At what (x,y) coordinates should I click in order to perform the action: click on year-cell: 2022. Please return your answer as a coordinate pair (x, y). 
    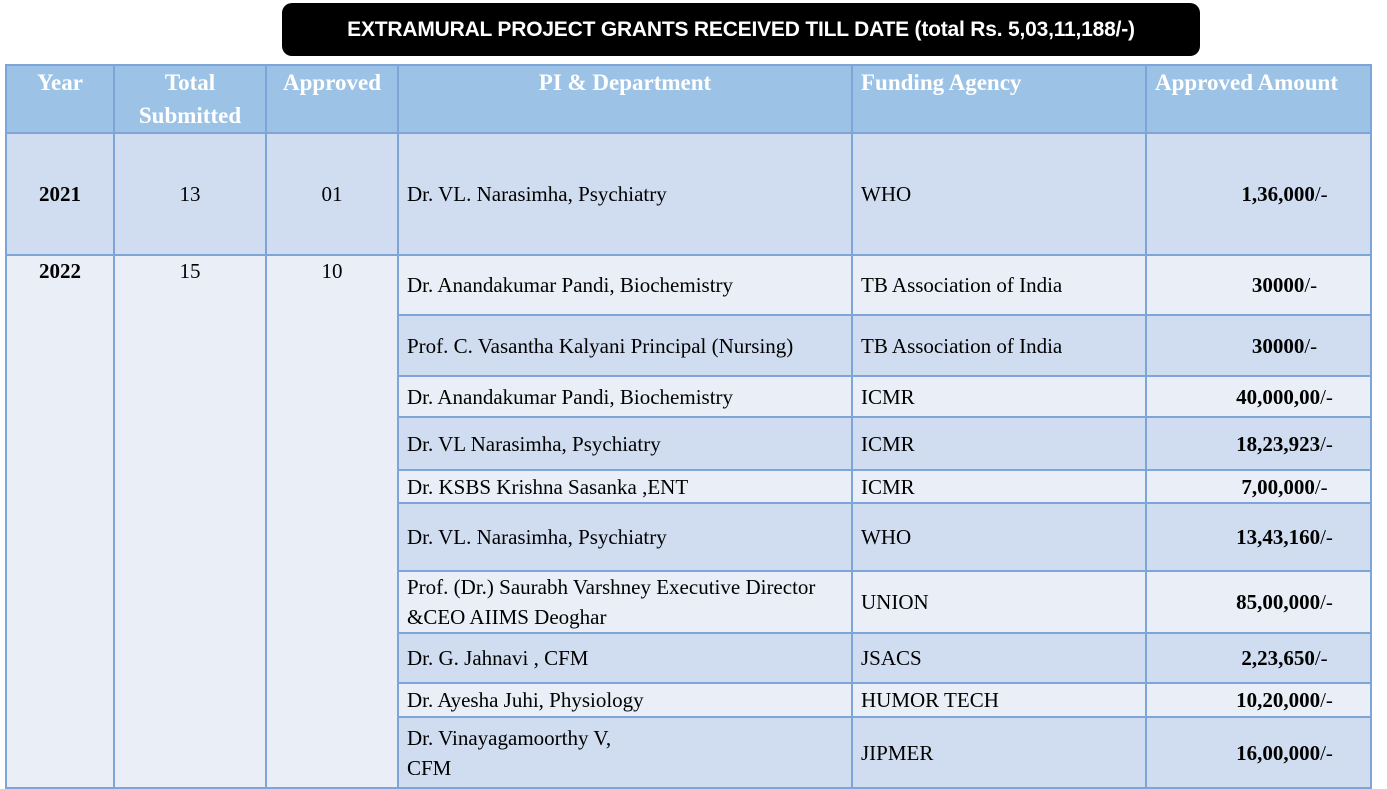
    Looking at the image, I should click on (60, 521).